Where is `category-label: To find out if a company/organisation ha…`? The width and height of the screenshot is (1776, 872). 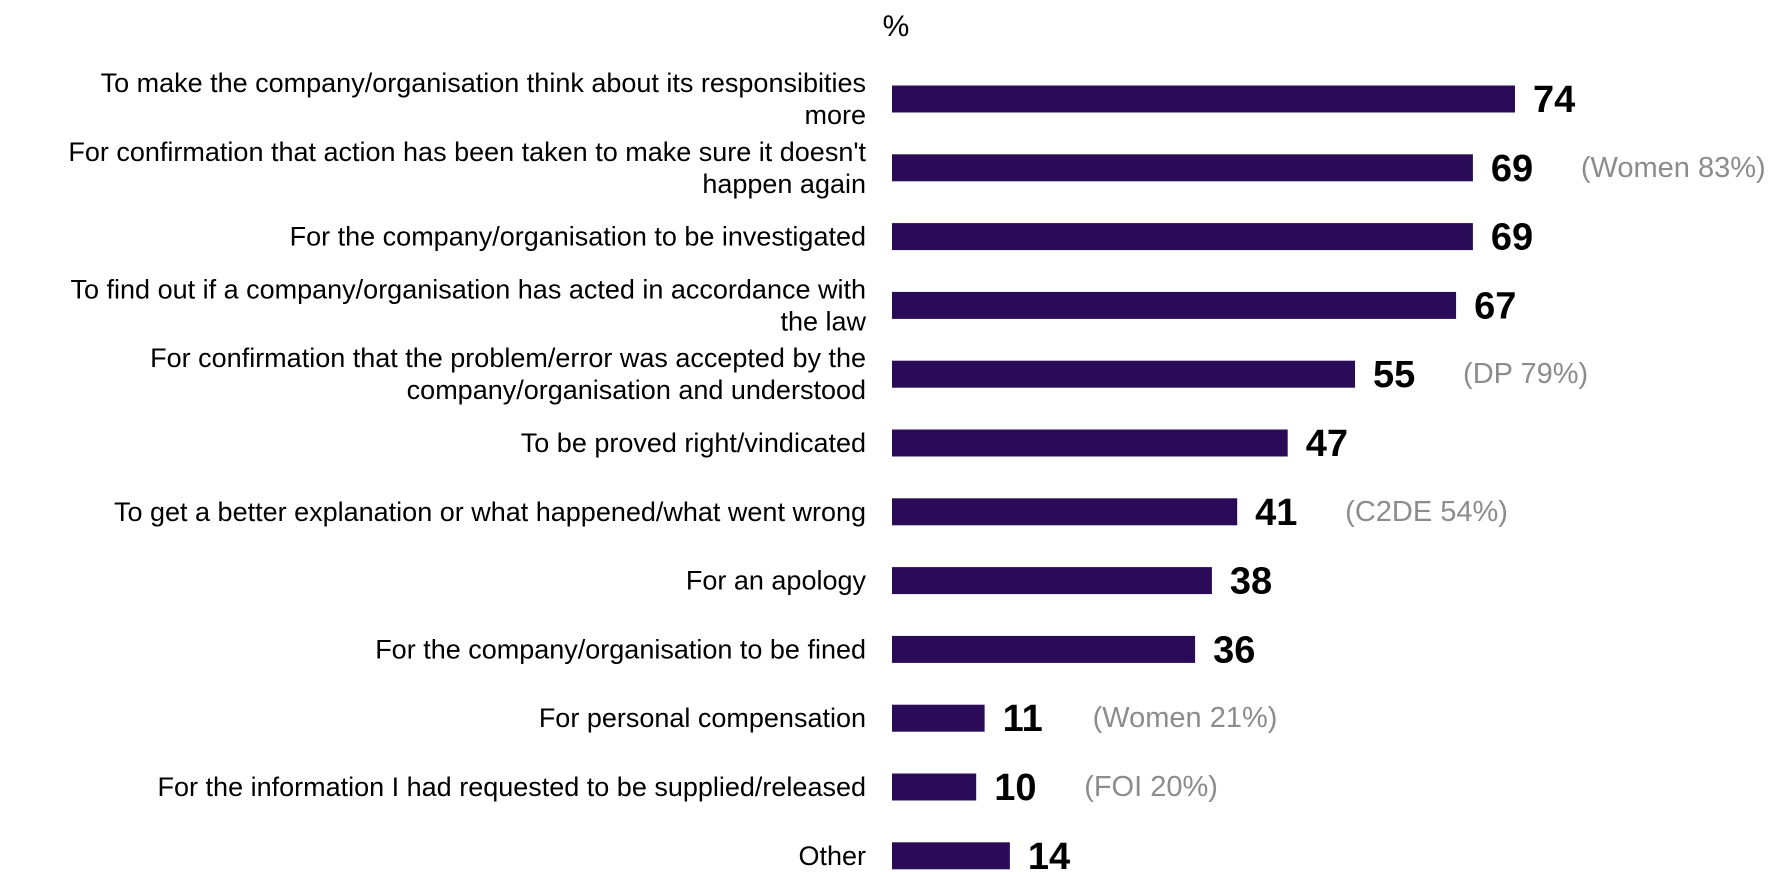 category-label: To find out if a company/organisation ha… is located at coordinates (469, 305).